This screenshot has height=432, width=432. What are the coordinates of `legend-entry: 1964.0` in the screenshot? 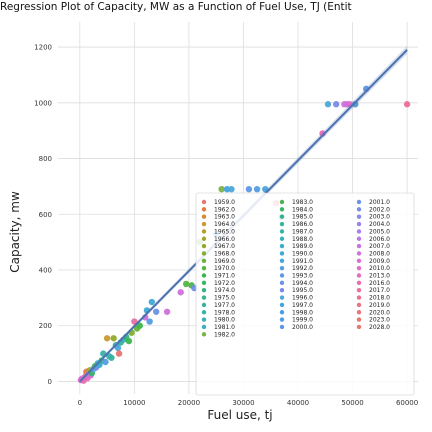 It's located at (224, 224).